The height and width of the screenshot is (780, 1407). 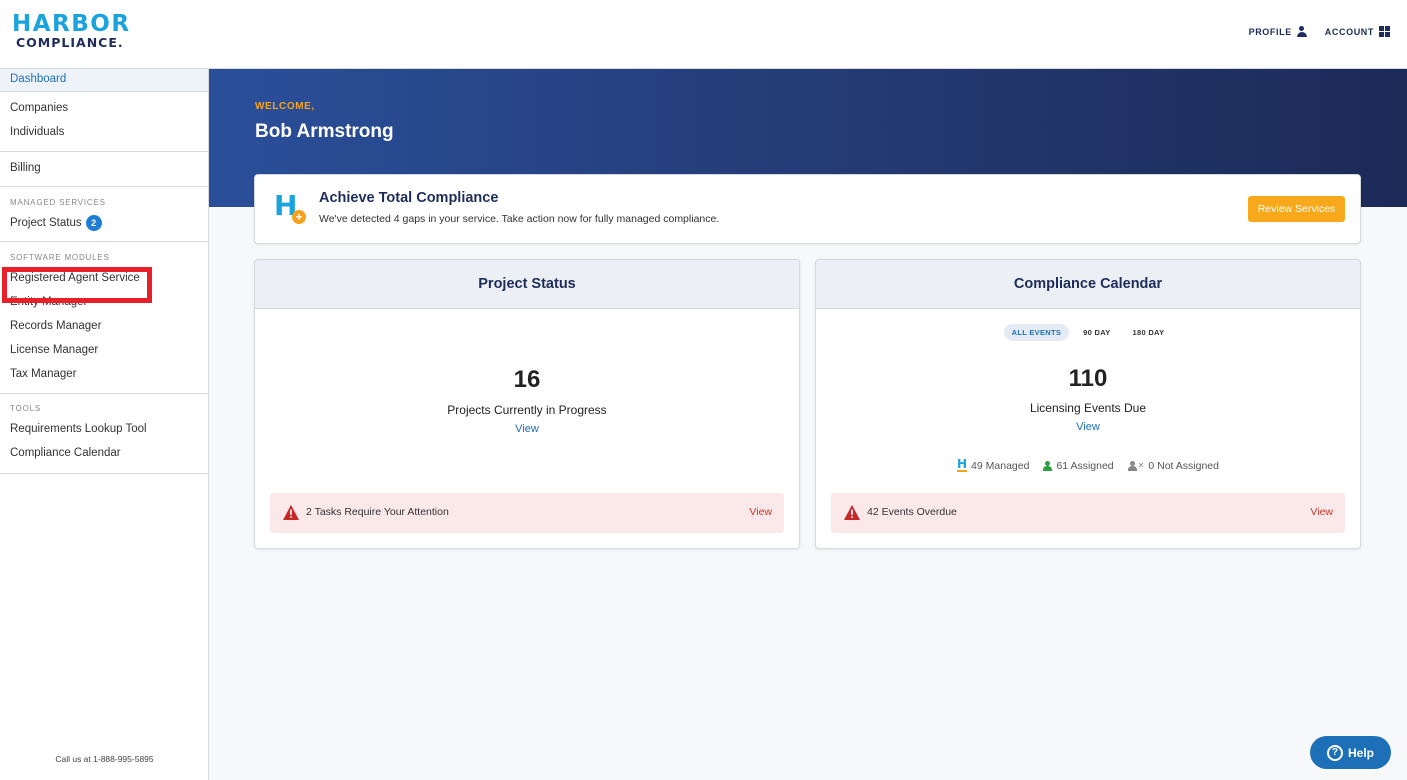 What do you see at coordinates (37, 132) in the screenshot?
I see `sidebar-item-individuals: Individuals` at bounding box center [37, 132].